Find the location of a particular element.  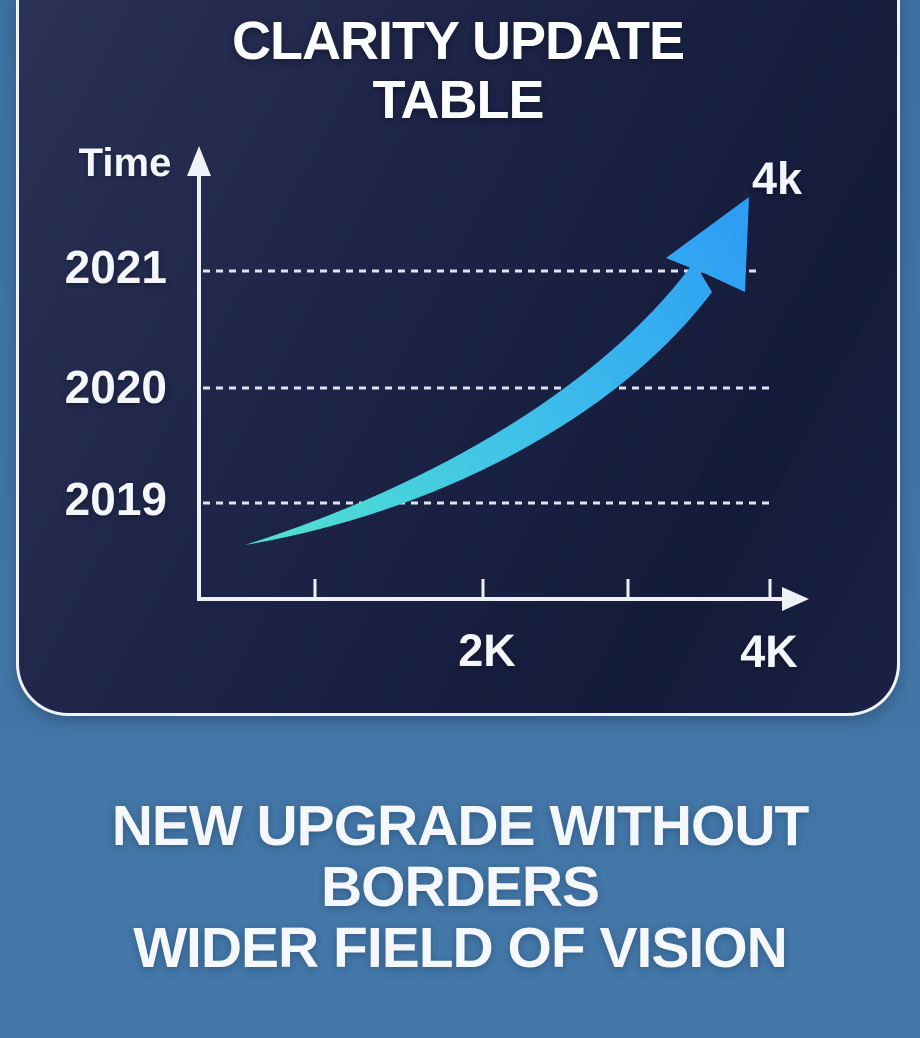

tagline-line-2: BORDERS is located at coordinates (460, 887).